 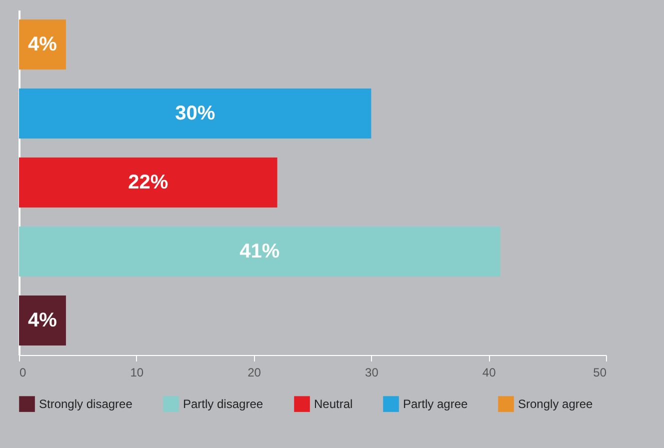 What do you see at coordinates (435, 404) in the screenshot?
I see `legend-label: Partly agree` at bounding box center [435, 404].